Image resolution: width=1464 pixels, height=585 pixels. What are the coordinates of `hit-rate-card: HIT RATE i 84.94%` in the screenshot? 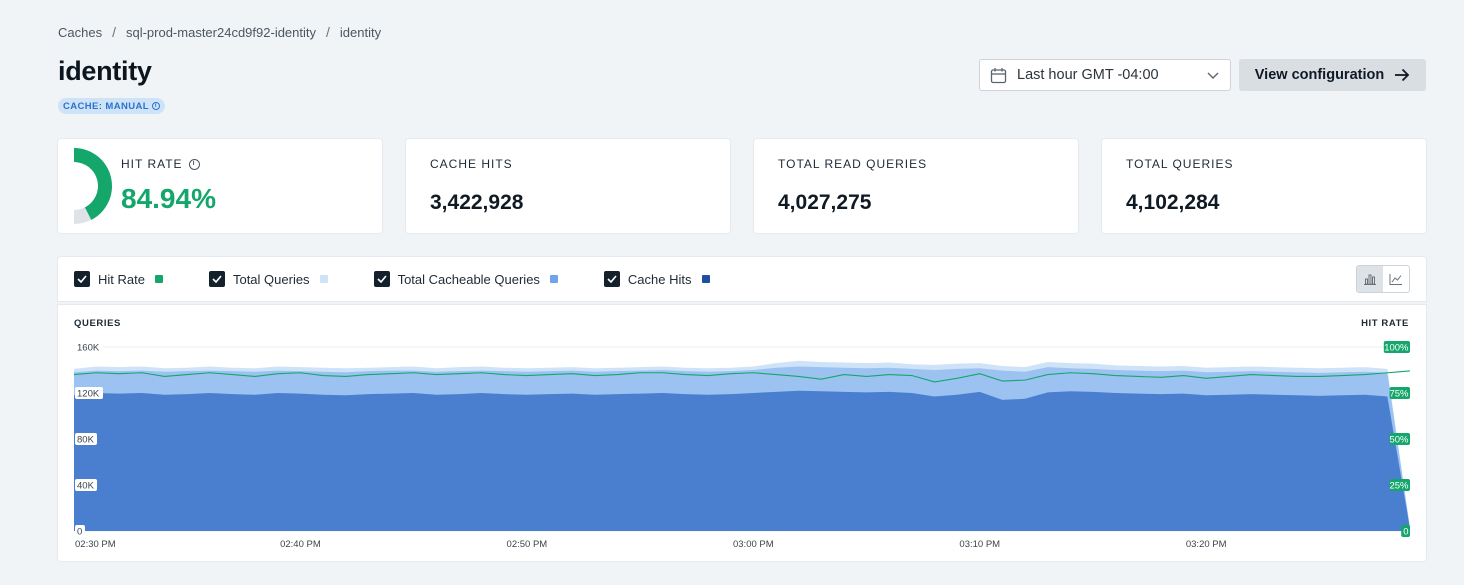 It's located at (220, 186).